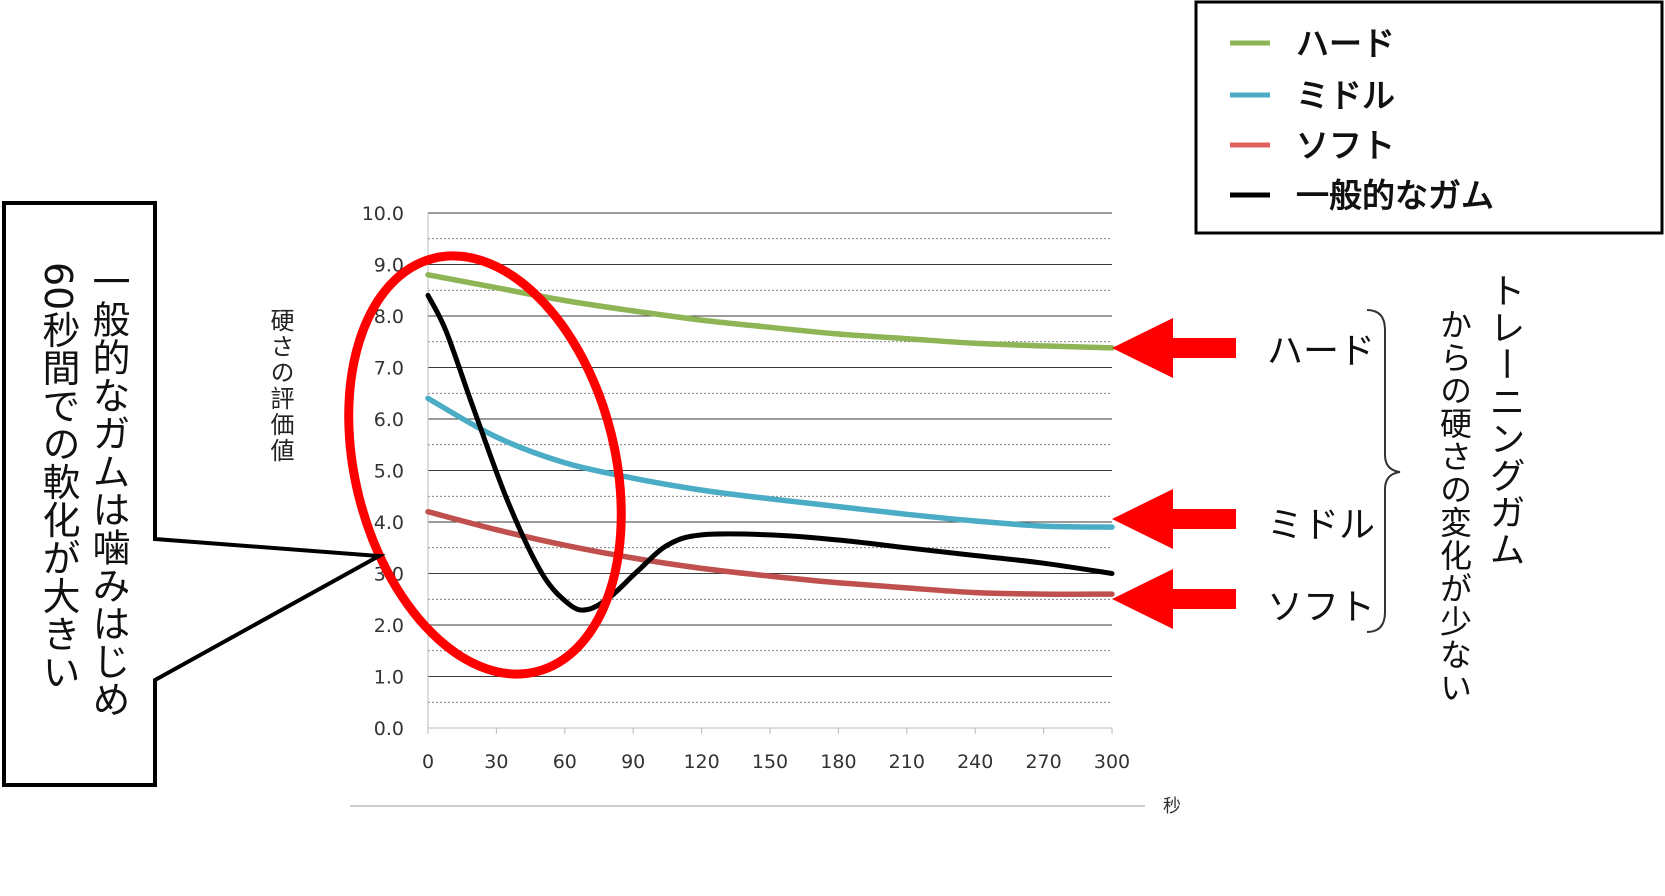 This screenshot has width=1665, height=896. I want to click on highlight-ellipse, so click(485, 465).